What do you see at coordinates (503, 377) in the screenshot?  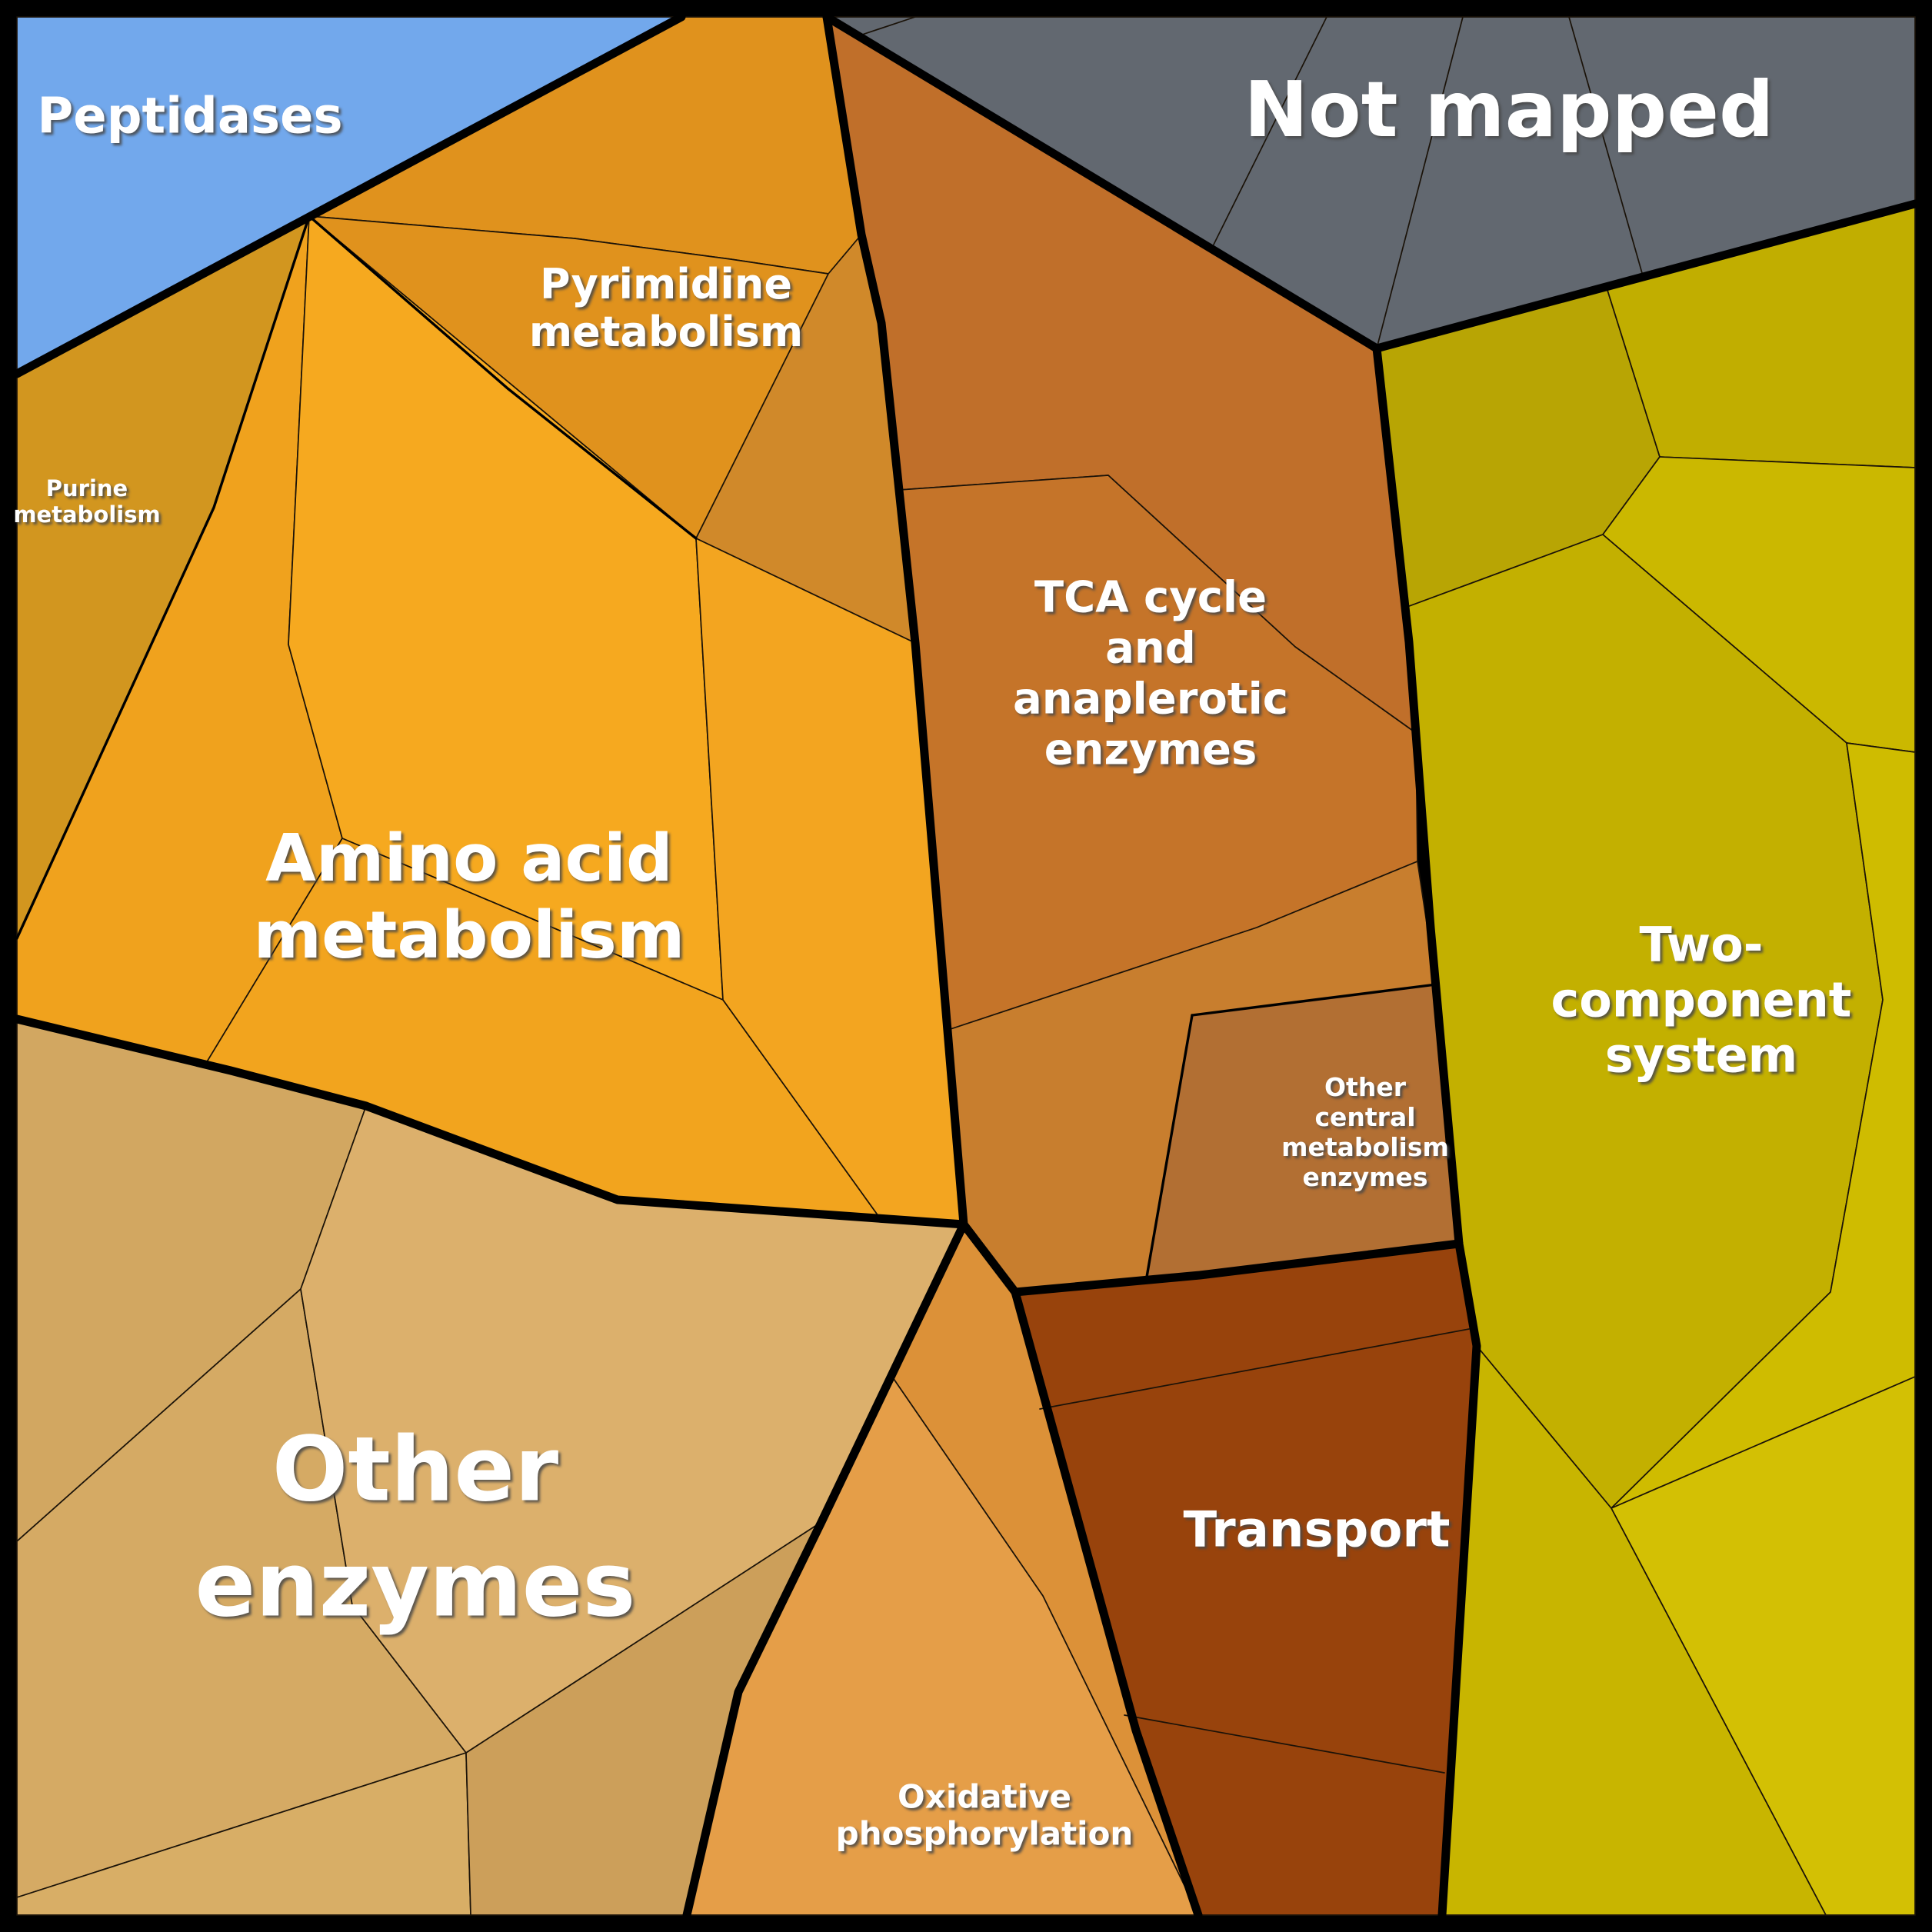 I see `border-pyrimidine-amino` at bounding box center [503, 377].